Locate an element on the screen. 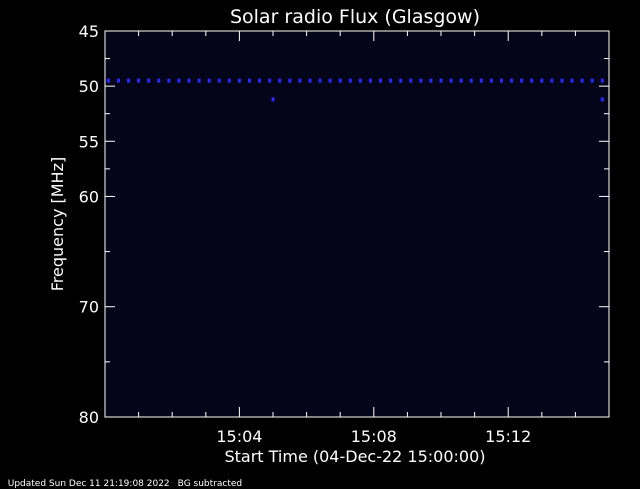  y-tick-label: 45 is located at coordinates (89, 31).